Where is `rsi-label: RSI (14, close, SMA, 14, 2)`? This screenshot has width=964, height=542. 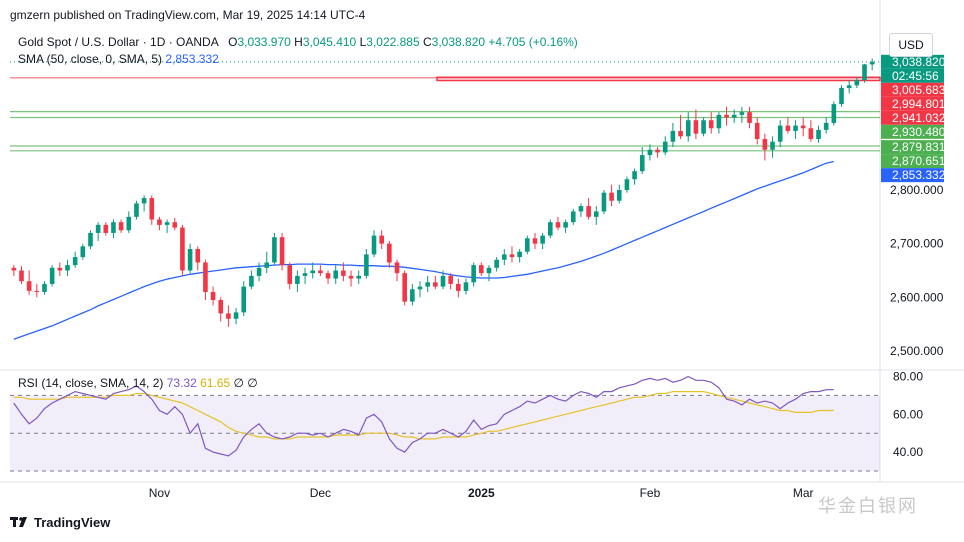
rsi-label: RSI (14, close, SMA, 14, 2) is located at coordinates (91, 383).